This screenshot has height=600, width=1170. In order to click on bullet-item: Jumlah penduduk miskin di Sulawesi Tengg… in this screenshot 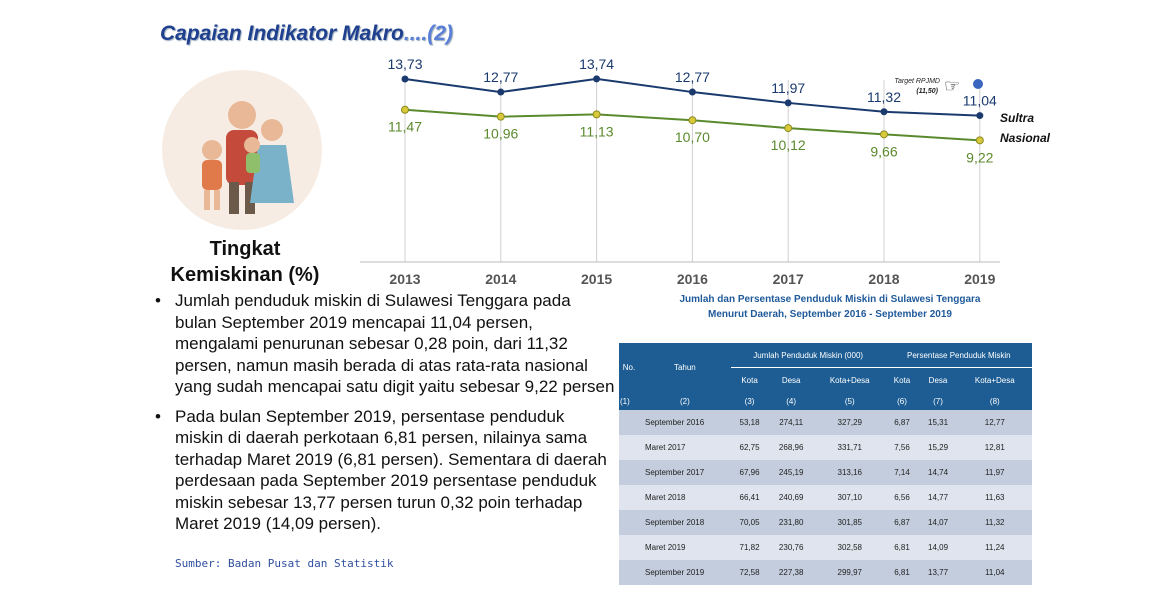, I will do `click(385, 344)`.